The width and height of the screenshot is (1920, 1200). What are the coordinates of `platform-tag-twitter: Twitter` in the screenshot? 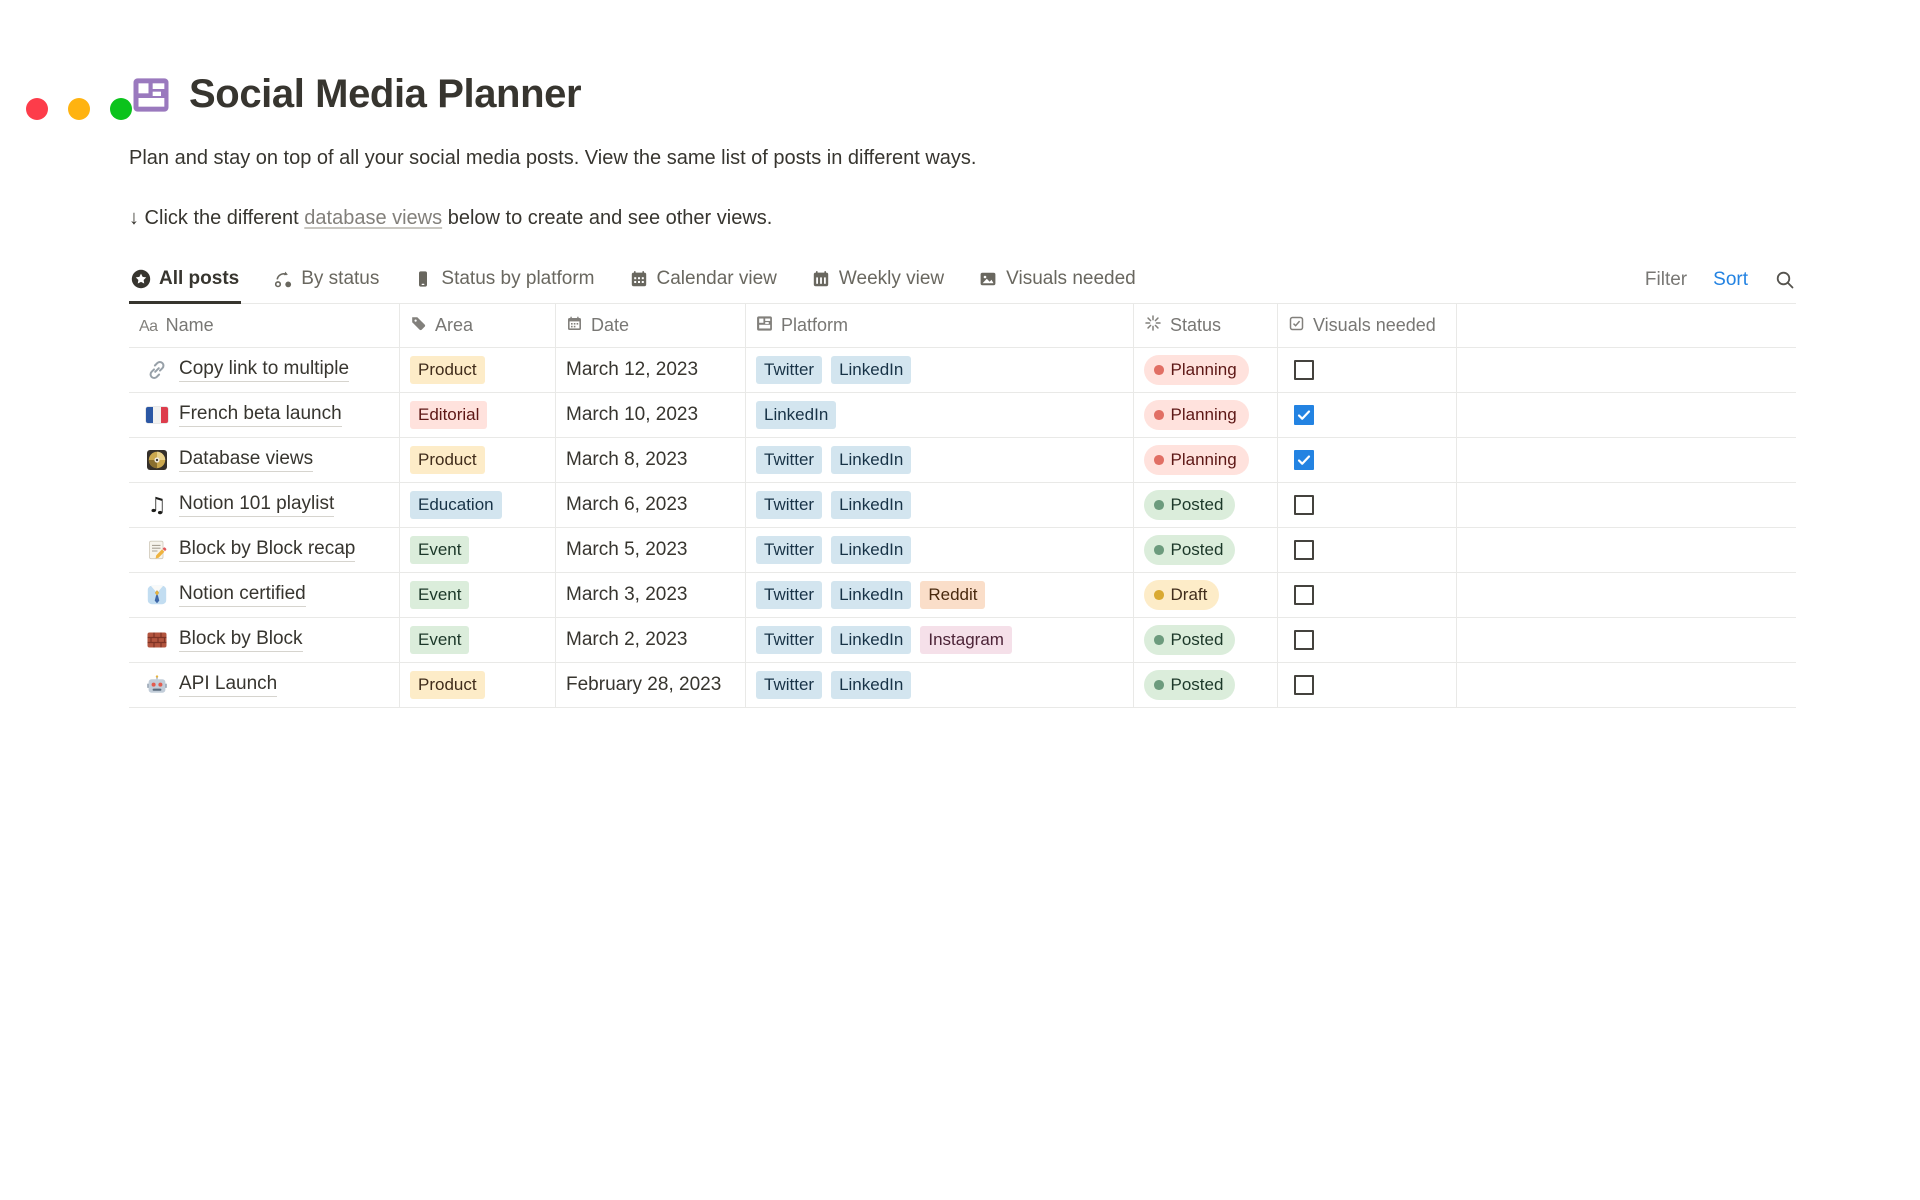 It's located at (789, 460).